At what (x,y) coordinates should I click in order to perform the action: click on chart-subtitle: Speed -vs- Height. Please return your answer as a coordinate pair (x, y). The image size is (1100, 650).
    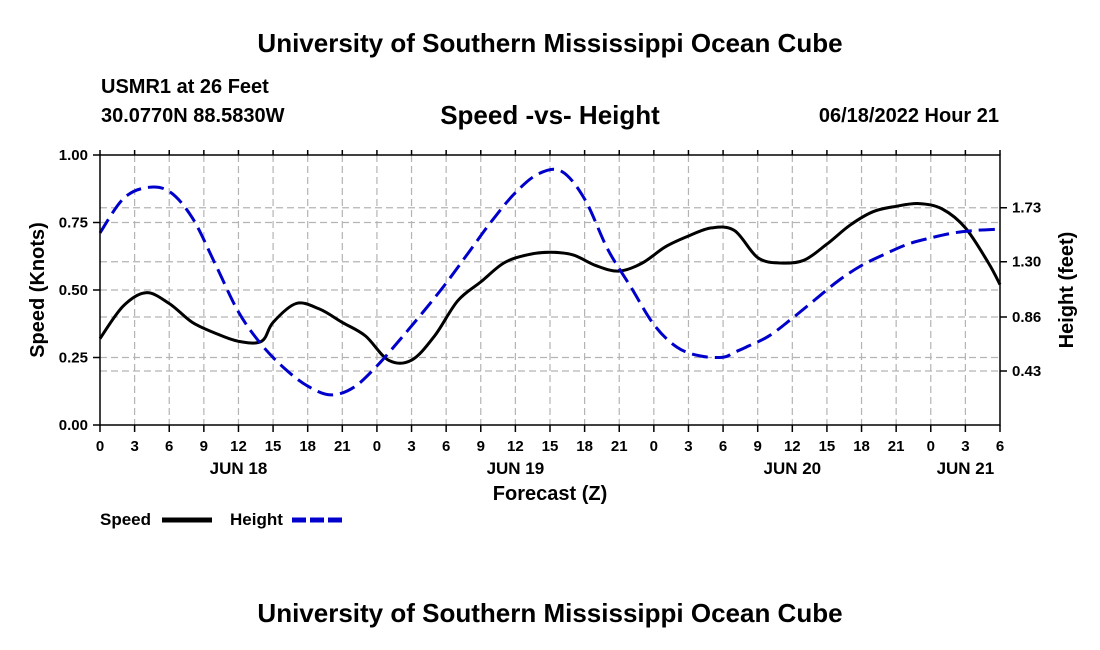
    Looking at the image, I should click on (550, 115).